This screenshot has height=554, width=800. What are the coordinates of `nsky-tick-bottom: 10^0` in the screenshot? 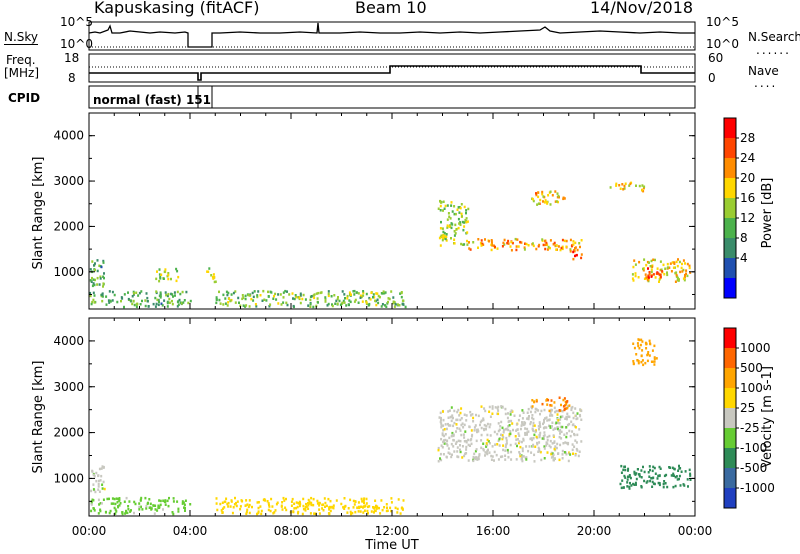 It's located at (76, 44).